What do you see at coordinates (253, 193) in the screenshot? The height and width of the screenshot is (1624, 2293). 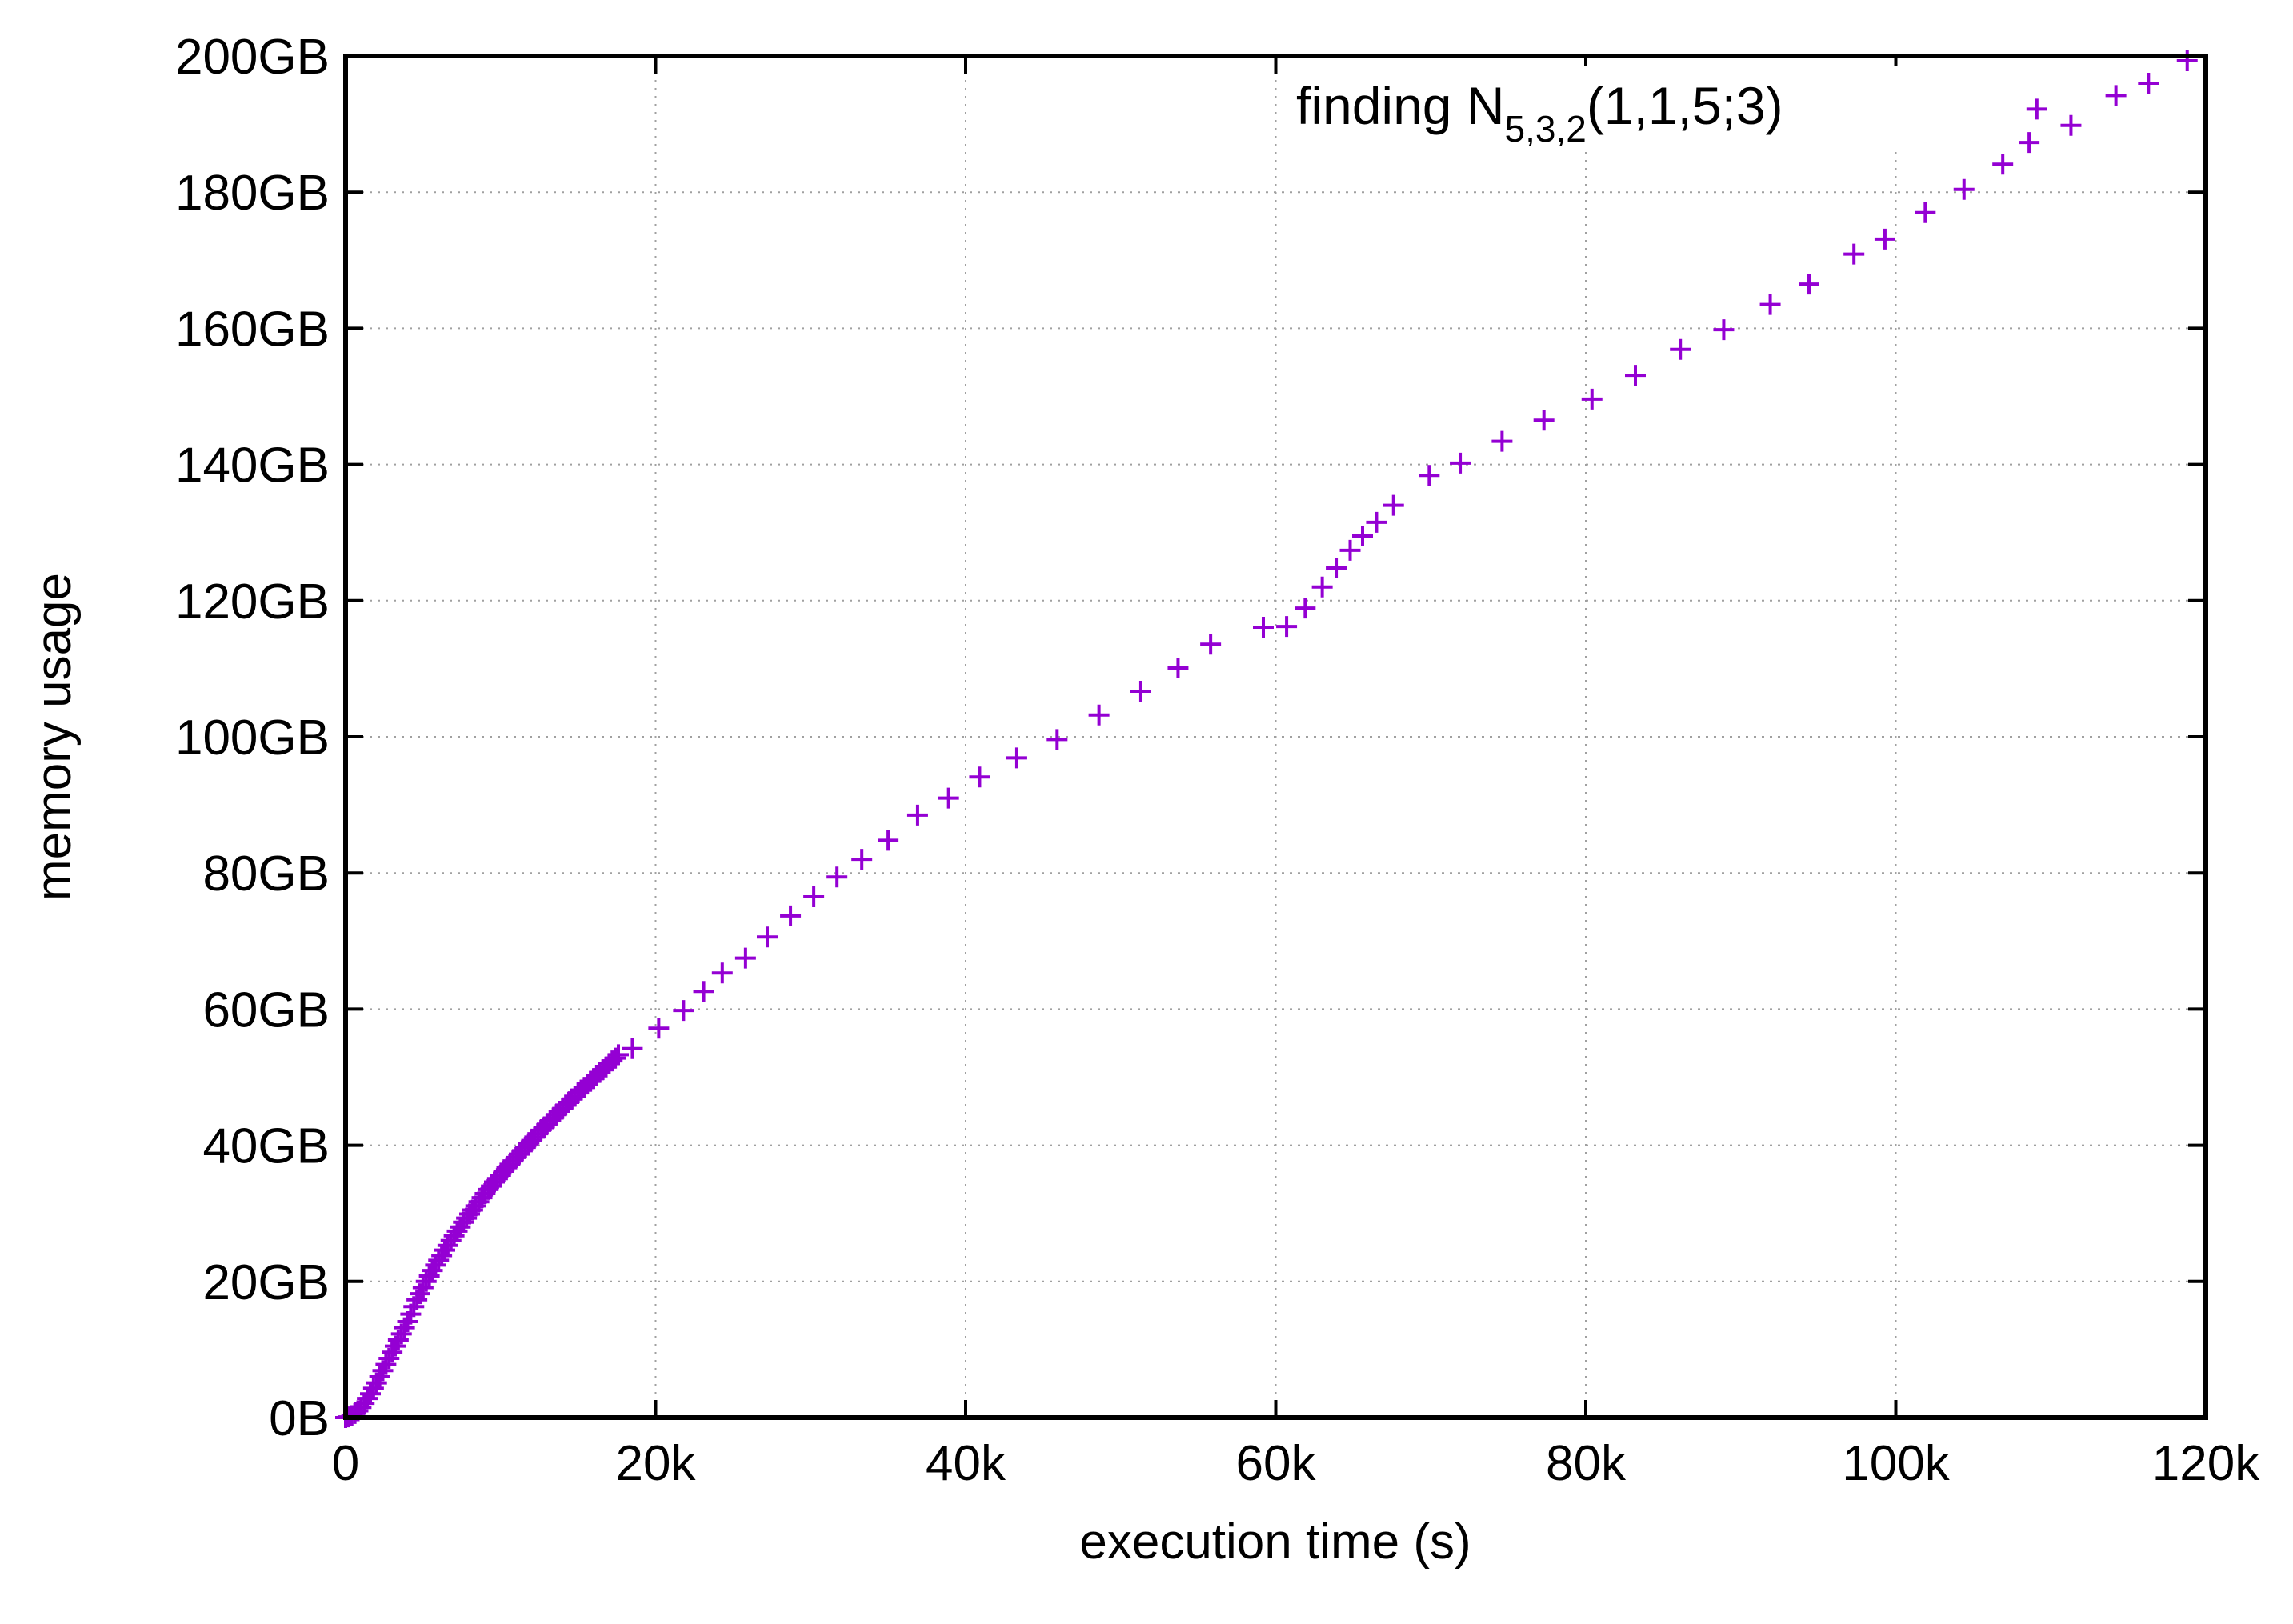 I see `y-tick-label: 180GB` at bounding box center [253, 193].